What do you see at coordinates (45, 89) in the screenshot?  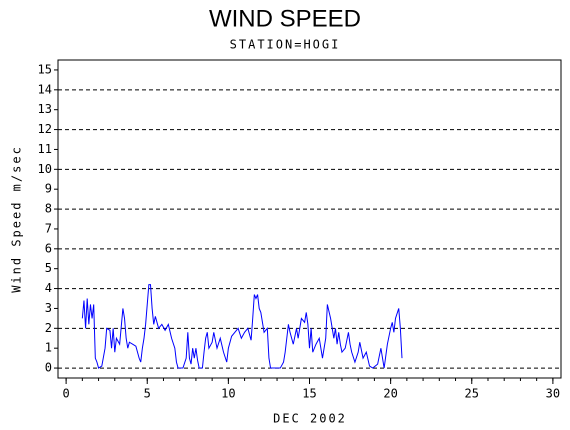 I see `y-tick-label: 14` at bounding box center [45, 89].